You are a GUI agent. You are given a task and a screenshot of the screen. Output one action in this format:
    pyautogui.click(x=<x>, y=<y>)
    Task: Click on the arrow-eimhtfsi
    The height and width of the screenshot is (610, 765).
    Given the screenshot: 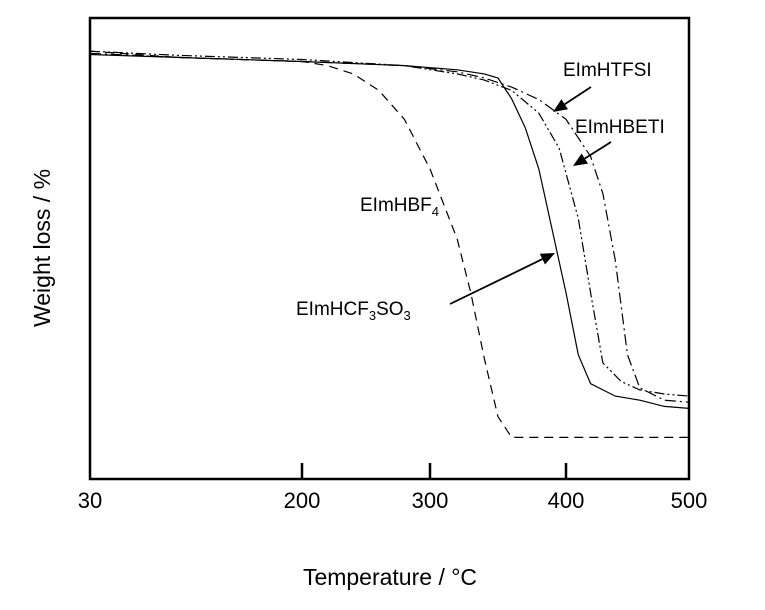 What is the action you would take?
    pyautogui.click(x=572, y=99)
    